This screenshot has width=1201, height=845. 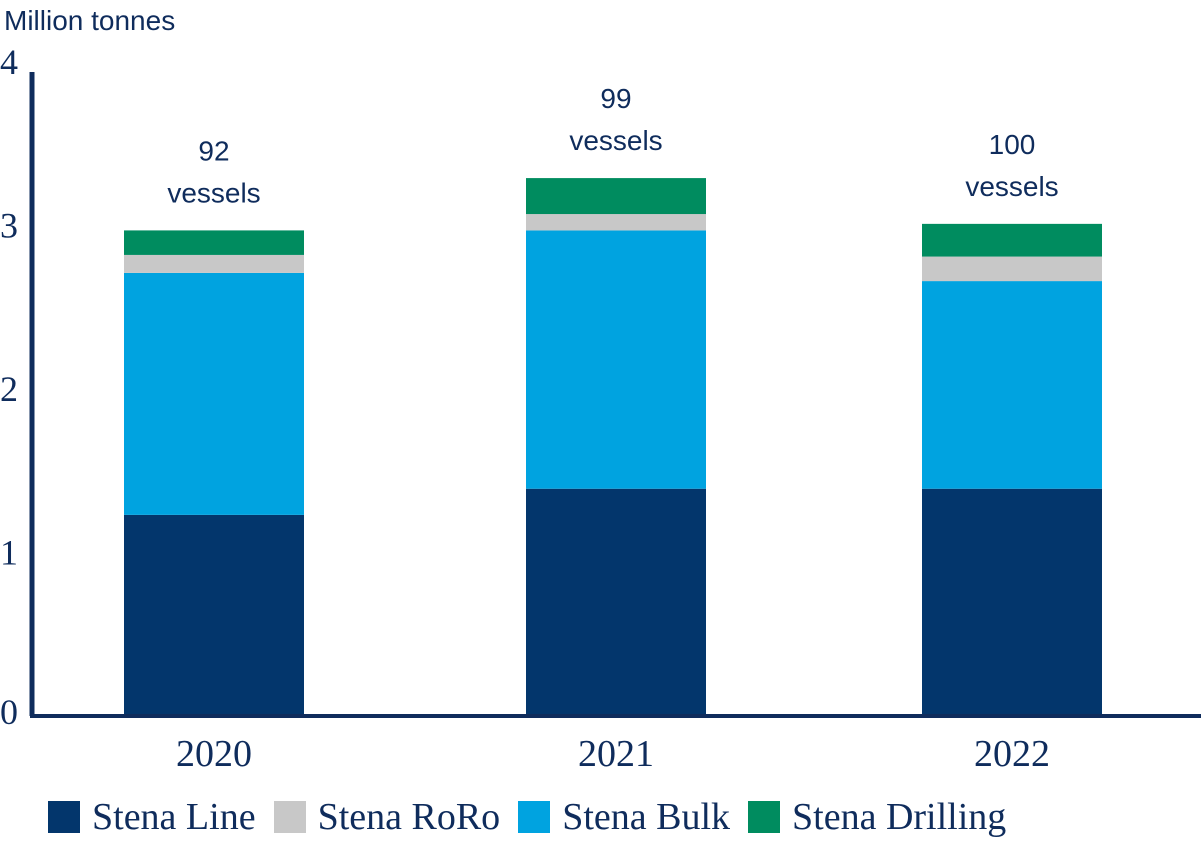 I want to click on bar-stena-roro-2021, so click(x=616, y=222).